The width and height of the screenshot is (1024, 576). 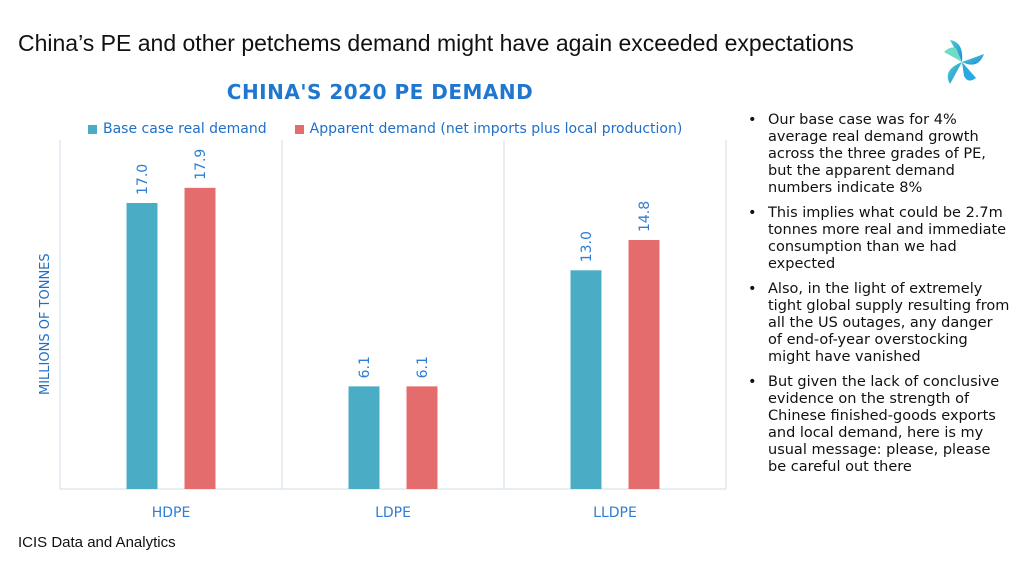 What do you see at coordinates (380, 92) in the screenshot?
I see `chart-title: CHINA'S 2020 PE DEMAND` at bounding box center [380, 92].